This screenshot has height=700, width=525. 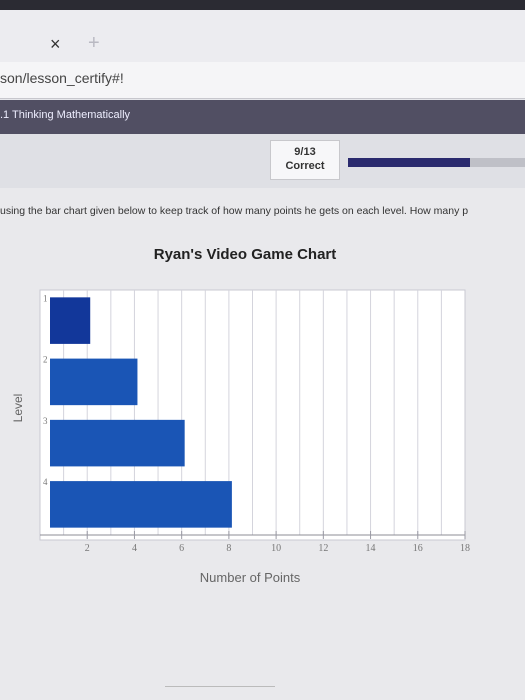 What do you see at coordinates (65, 115) in the screenshot?
I see `course-title: .1 Thinking Mathematically` at bounding box center [65, 115].